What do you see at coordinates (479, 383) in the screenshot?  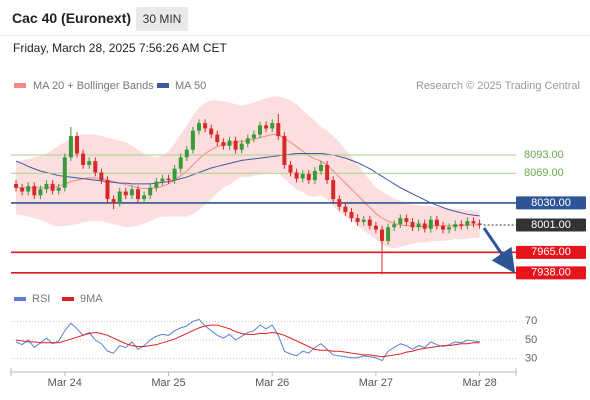 I see `x-tick-label: Mar 28` at bounding box center [479, 383].